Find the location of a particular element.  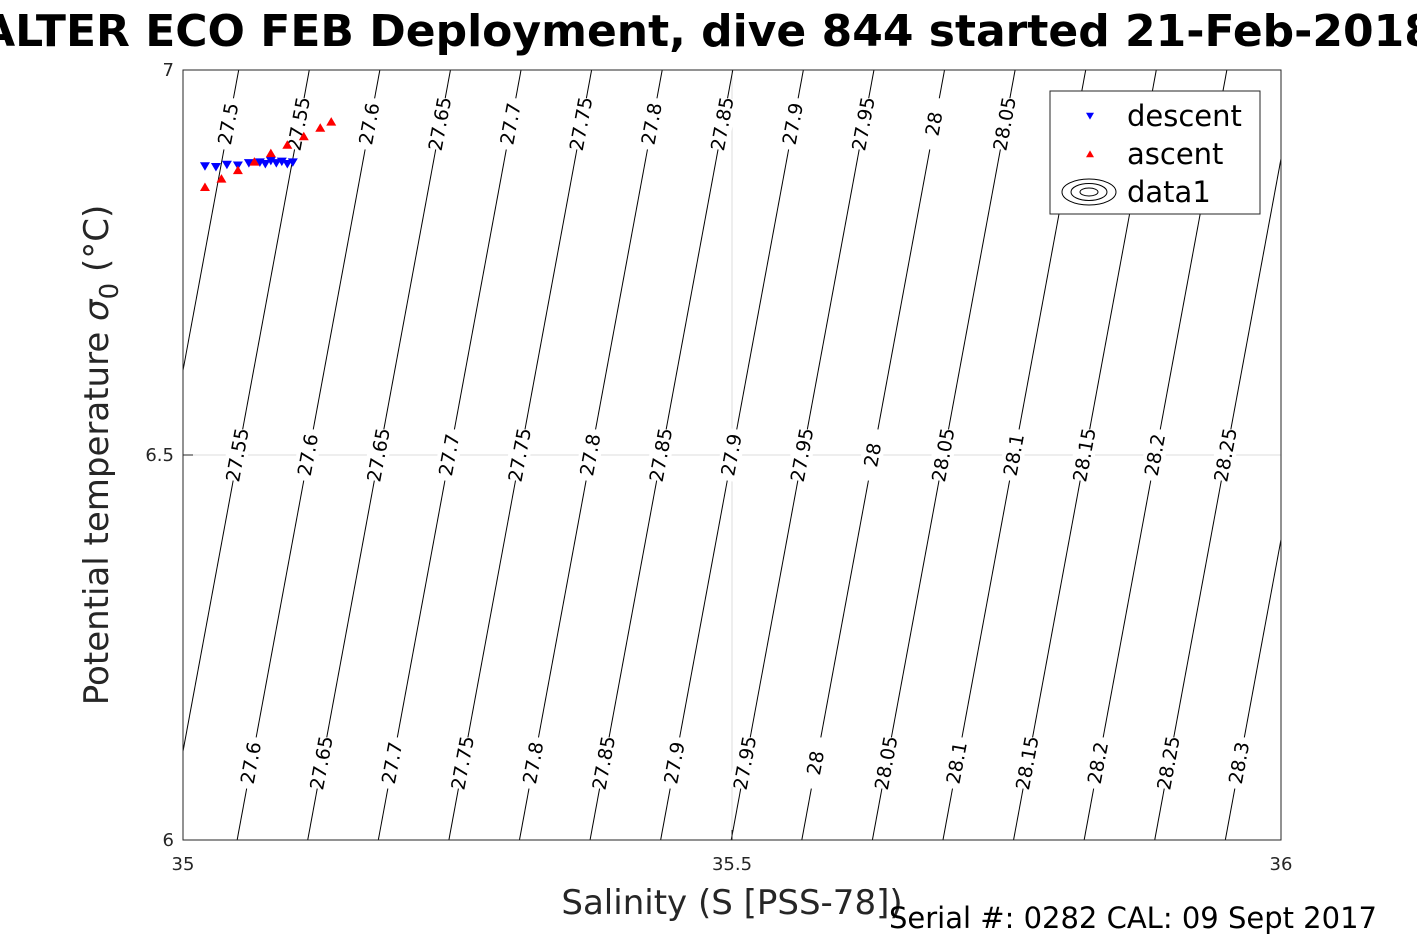

legend-box is located at coordinates (1155, 152).